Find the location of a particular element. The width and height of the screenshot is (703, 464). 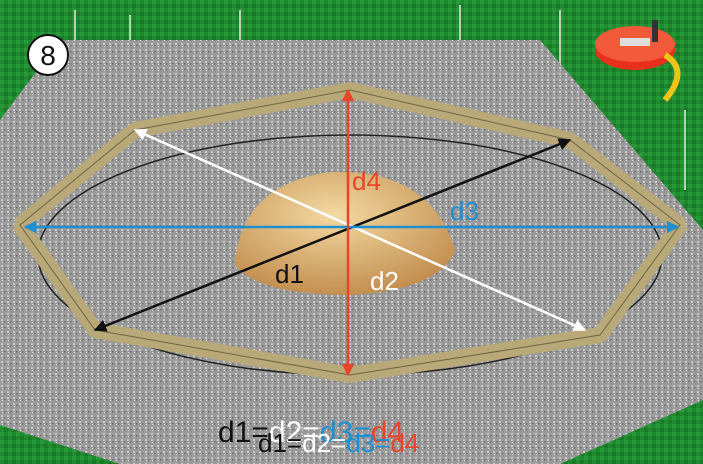

label-d3: d3 is located at coordinates (464, 211).